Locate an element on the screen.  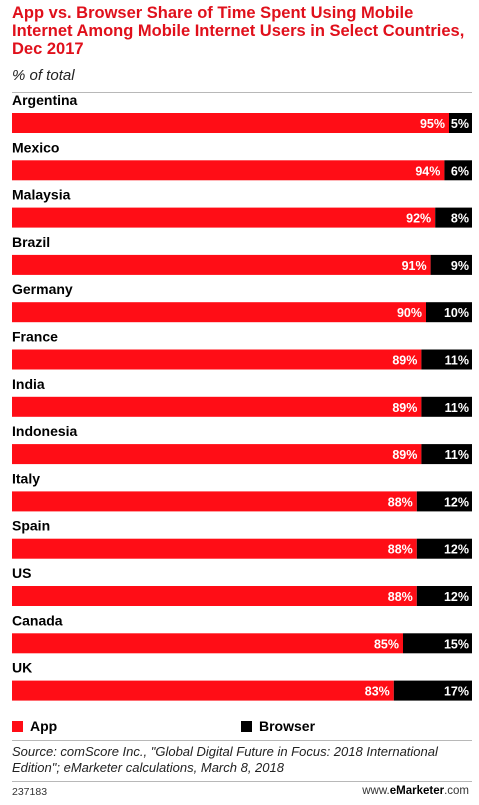
legend-label-browser: Browser is located at coordinates (287, 726).